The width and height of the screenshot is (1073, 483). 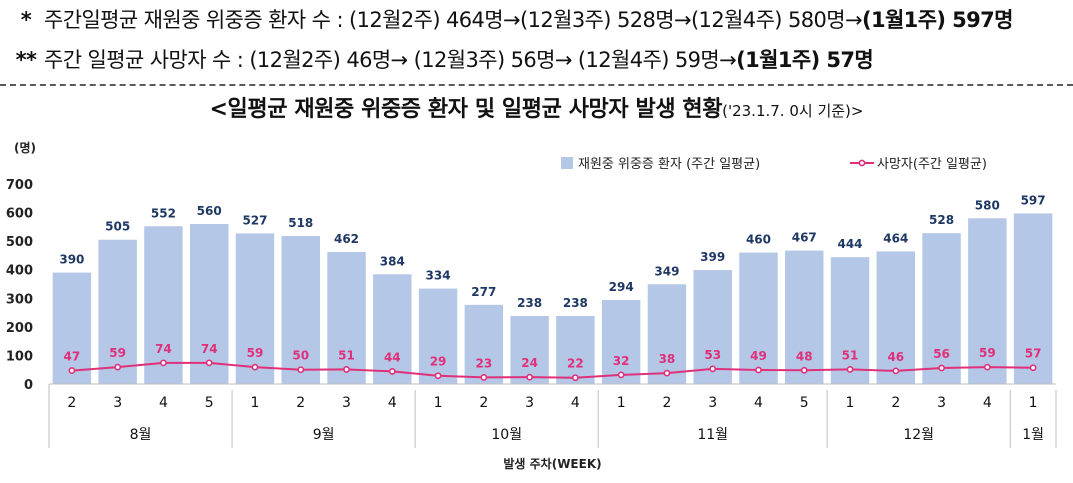 What do you see at coordinates (72, 357) in the screenshot?
I see `death-value-label: 47` at bounding box center [72, 357].